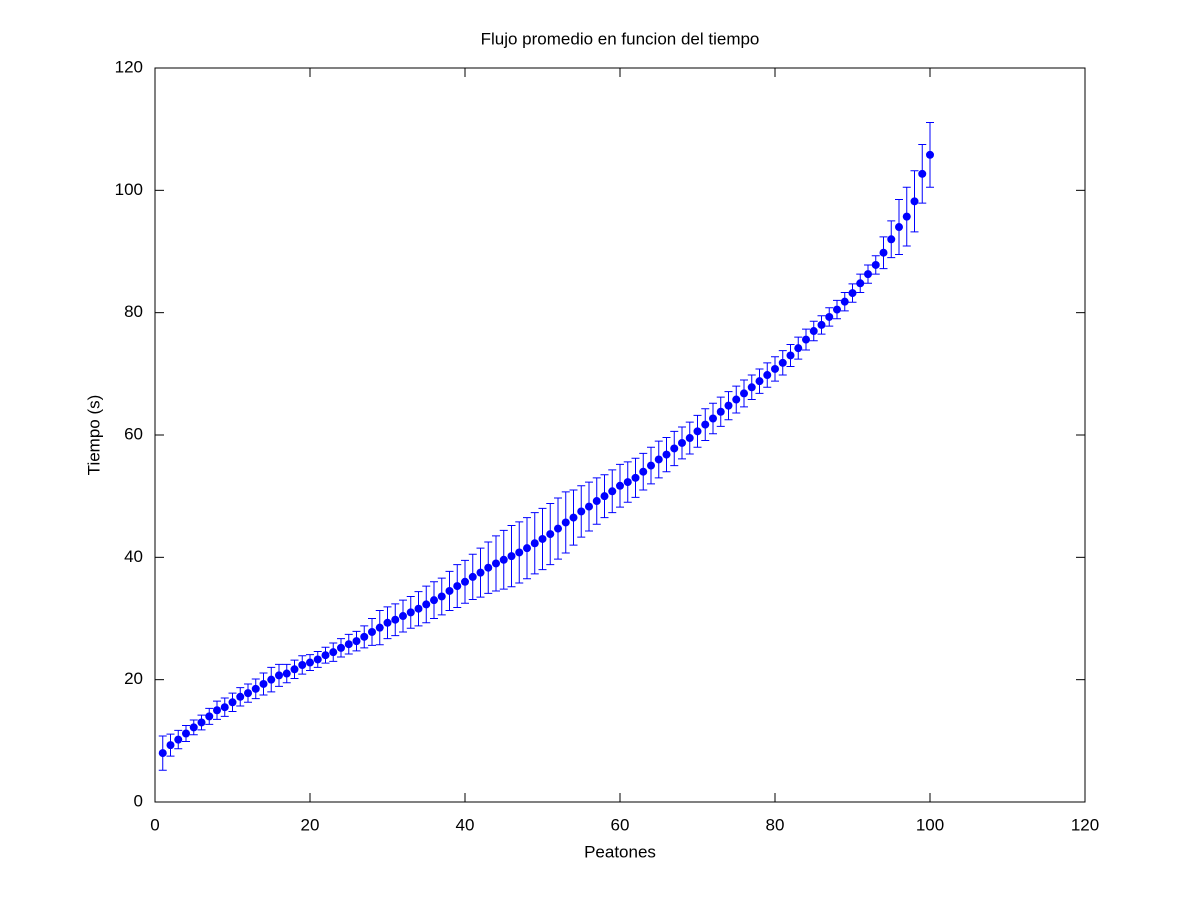 This screenshot has width=1200, height=900. Describe the element at coordinates (310, 824) in the screenshot. I see `x-tick-label: 20` at that location.